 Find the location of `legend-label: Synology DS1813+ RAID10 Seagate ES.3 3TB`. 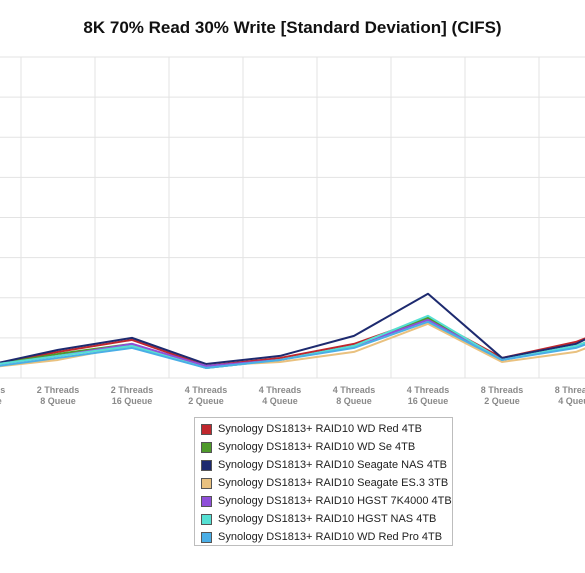

legend-label: Synology DS1813+ RAID10 Seagate ES.3 3TB is located at coordinates (333, 483).